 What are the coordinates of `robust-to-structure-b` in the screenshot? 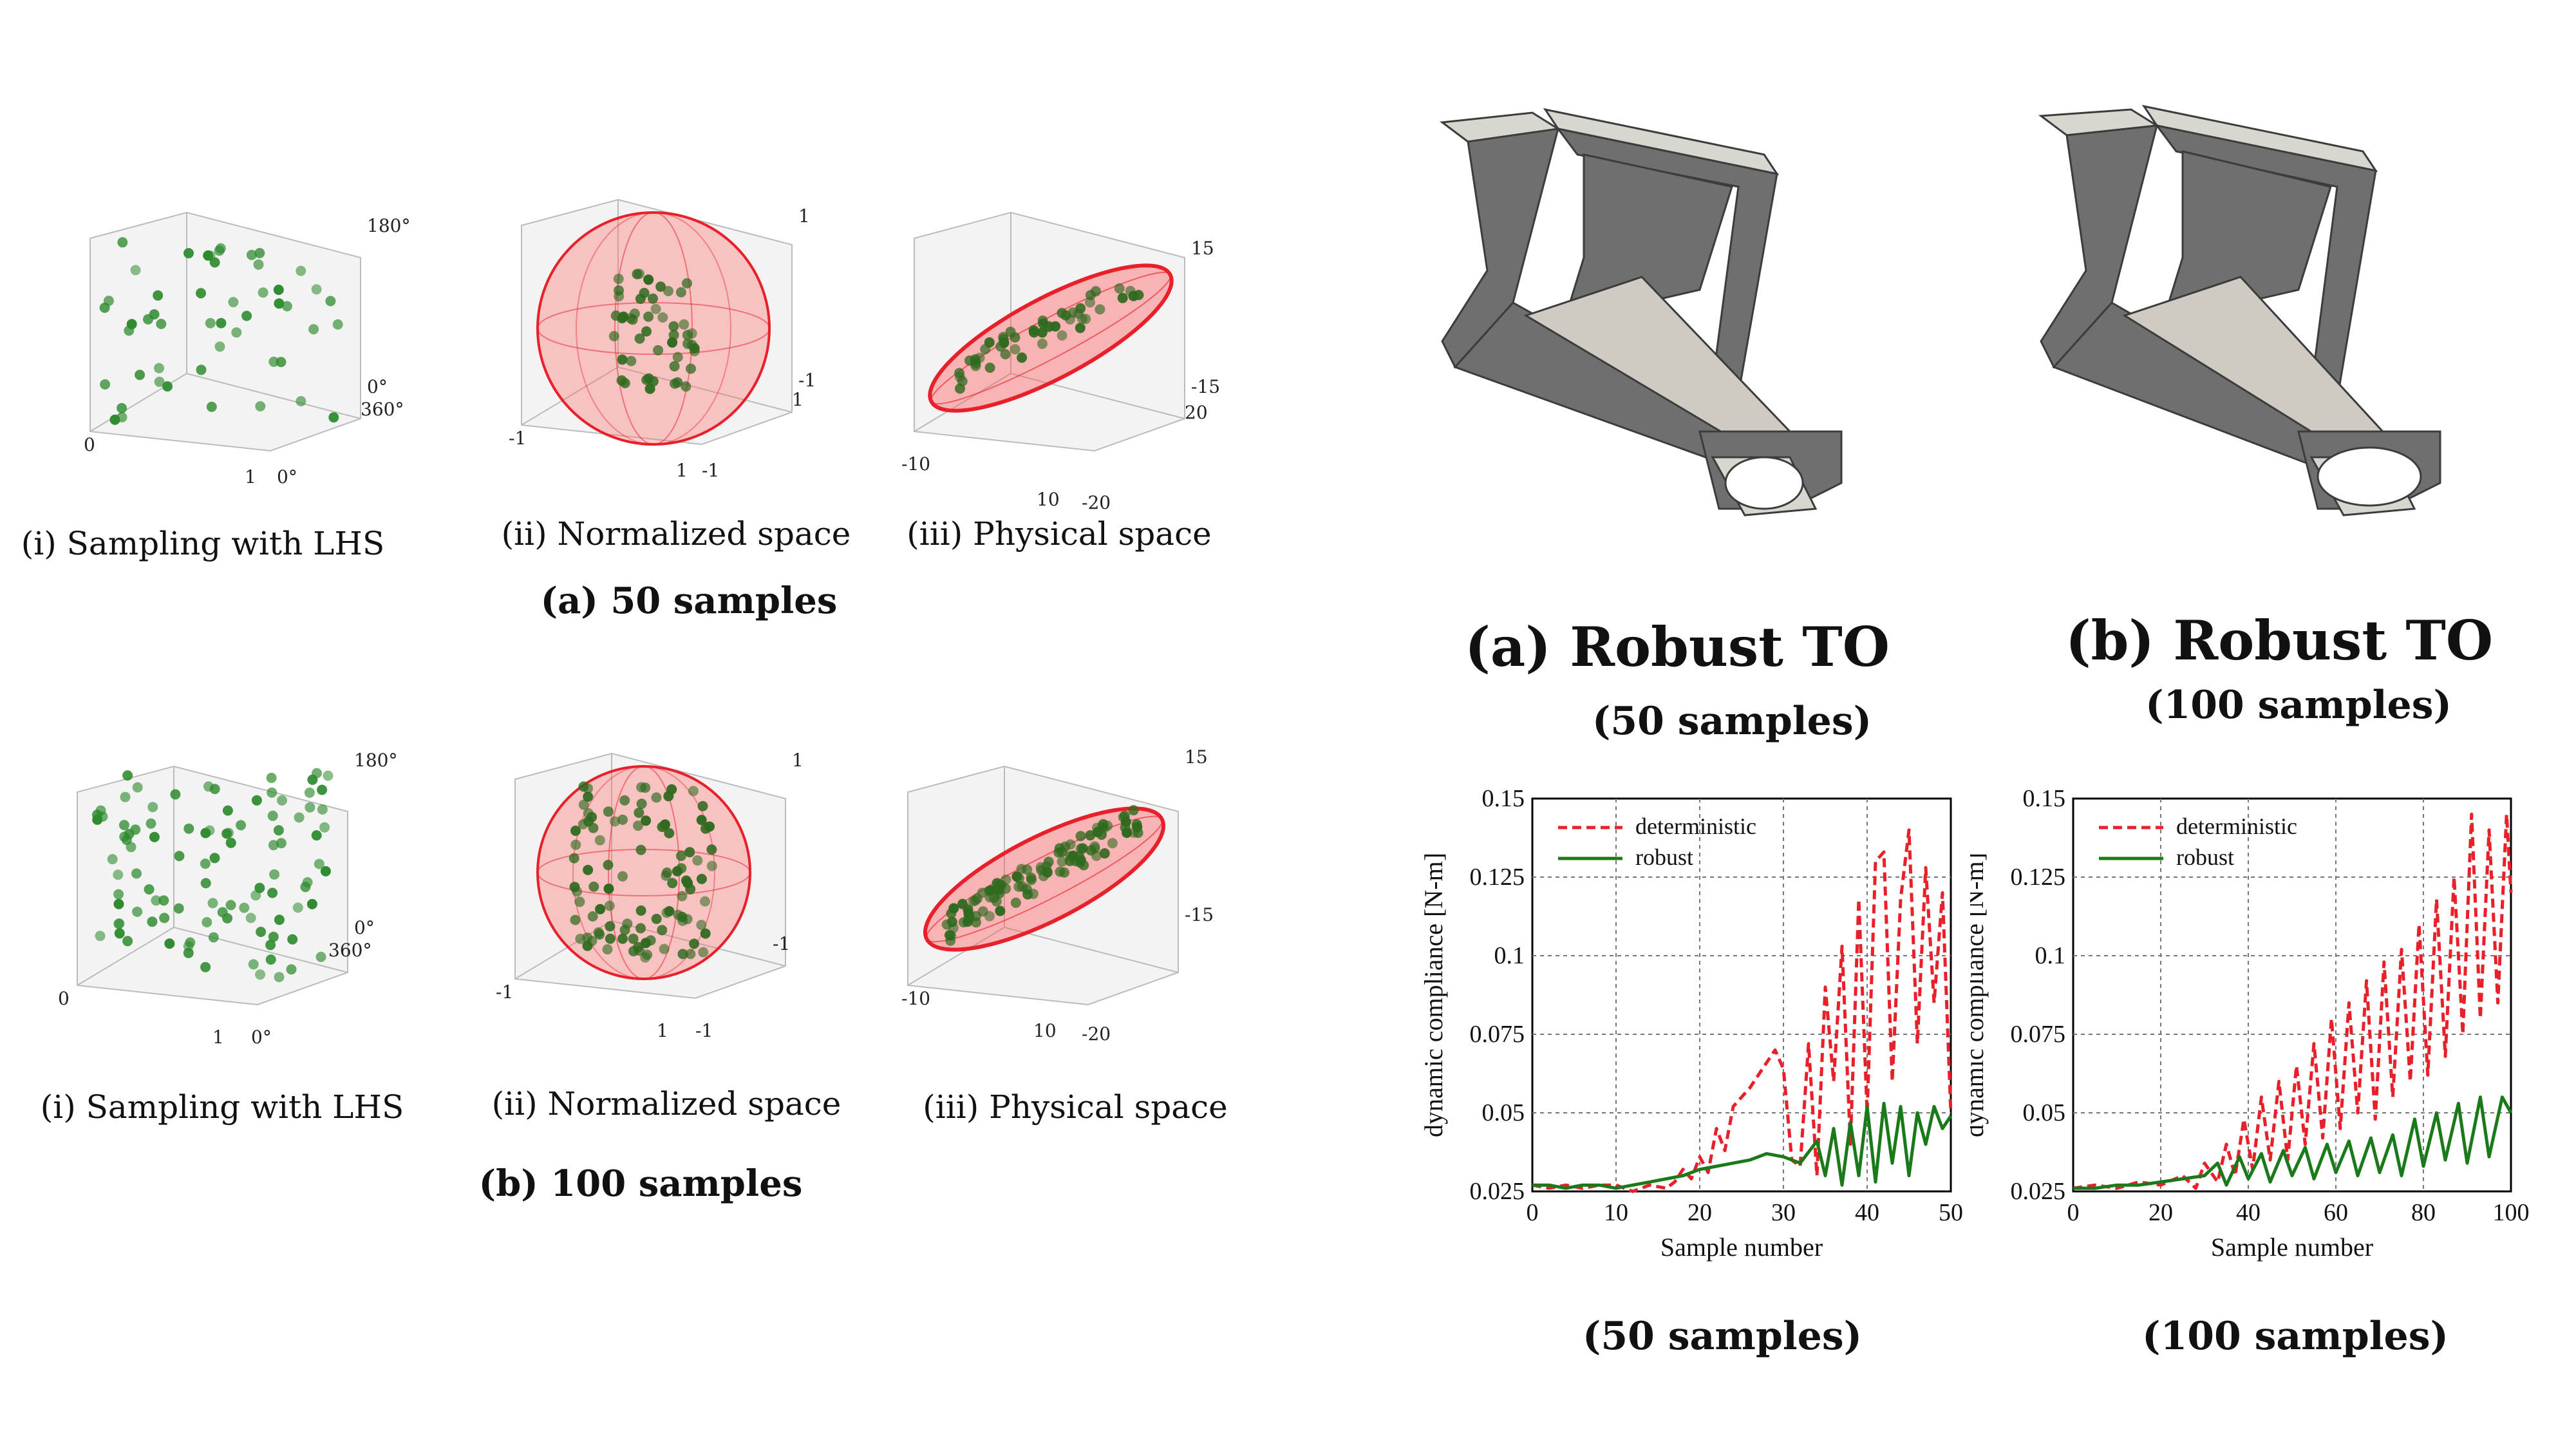 It's located at (2239, 310).